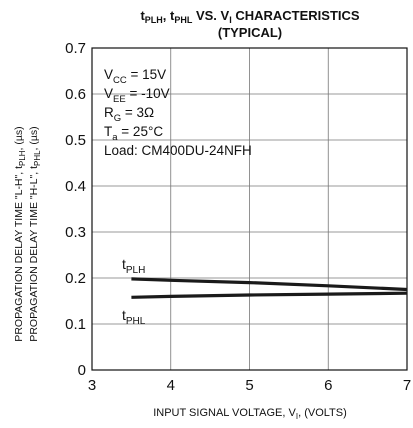  Describe the element at coordinates (92, 385) in the screenshot. I see `x-tick-label-3: 3` at that location.